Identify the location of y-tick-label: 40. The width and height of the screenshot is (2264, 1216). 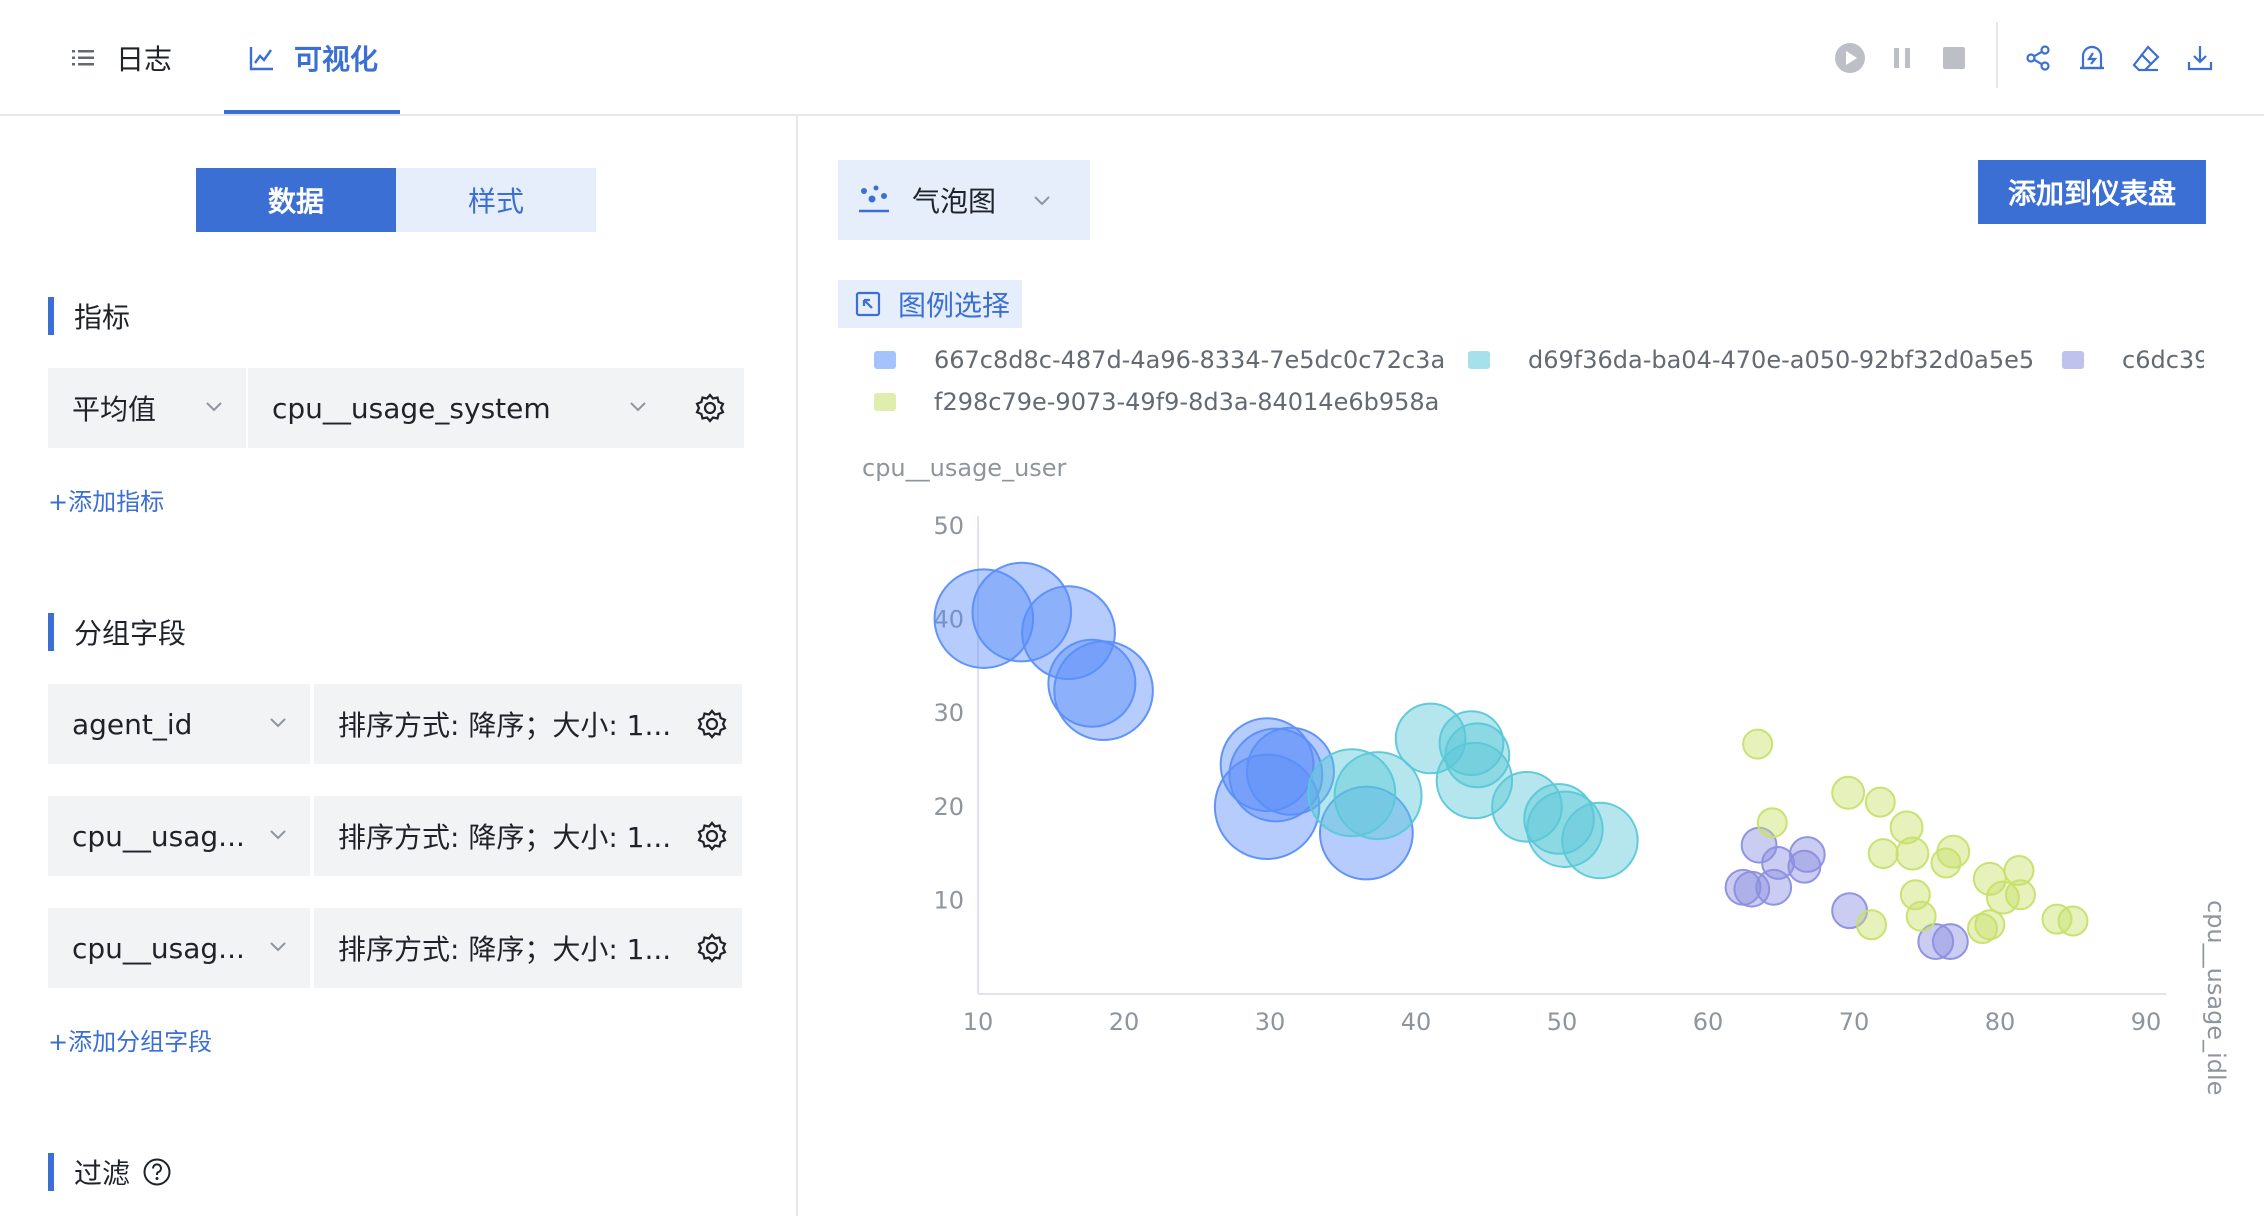
(948, 620).